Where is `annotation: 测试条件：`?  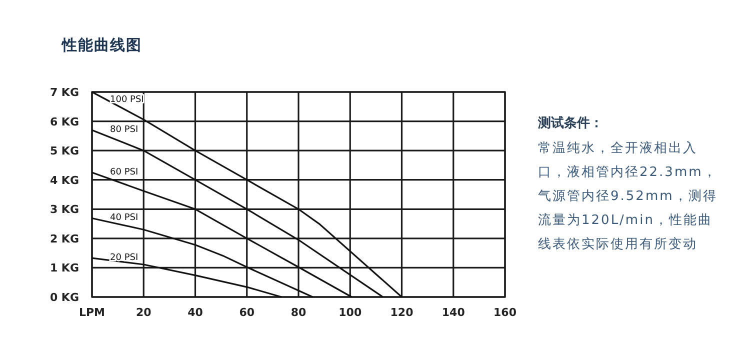 annotation: 测试条件： is located at coordinates (570, 123).